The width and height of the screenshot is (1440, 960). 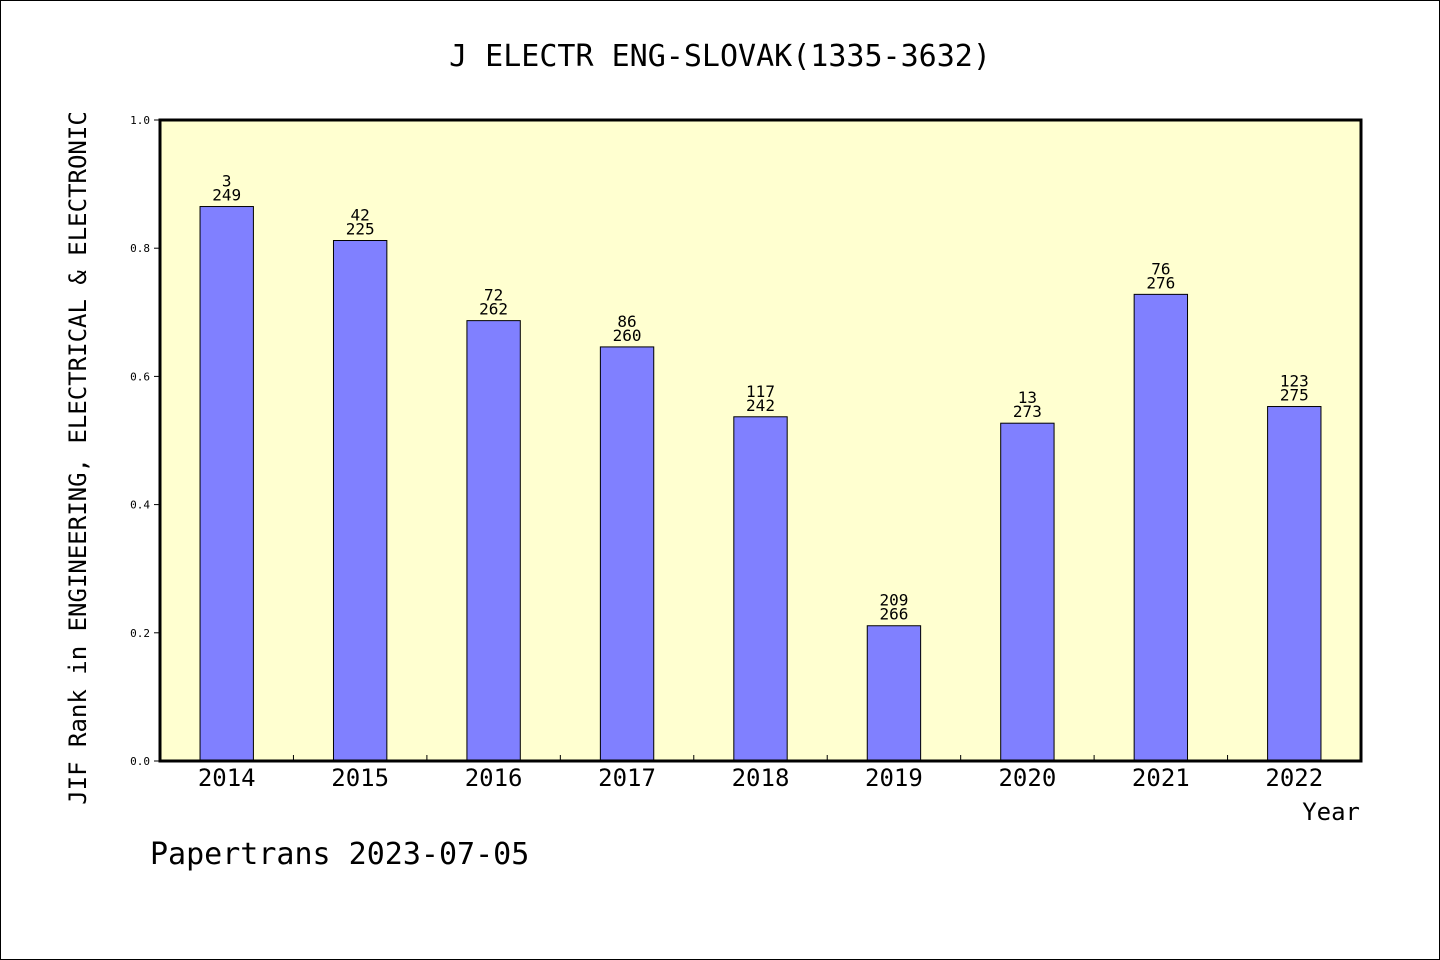 I want to click on x-tick-label: 2019, so click(x=894, y=778).